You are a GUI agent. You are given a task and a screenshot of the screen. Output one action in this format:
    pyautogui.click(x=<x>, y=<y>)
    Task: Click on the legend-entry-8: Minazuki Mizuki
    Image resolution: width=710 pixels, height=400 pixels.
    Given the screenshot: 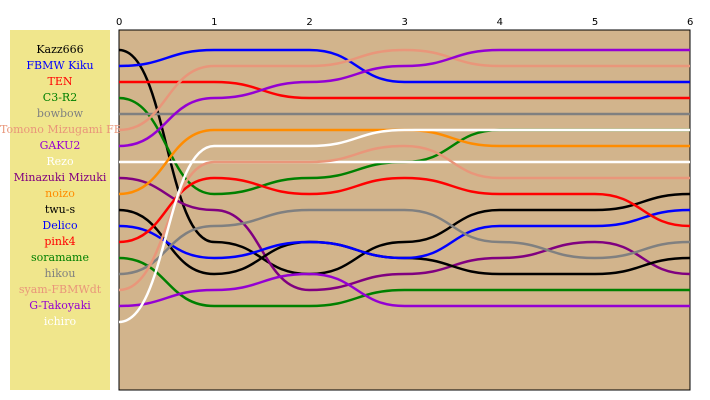 What is the action you would take?
    pyautogui.click(x=60, y=177)
    